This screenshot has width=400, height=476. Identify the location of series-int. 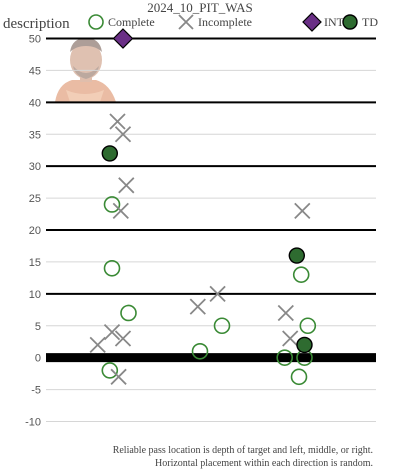
(123, 38).